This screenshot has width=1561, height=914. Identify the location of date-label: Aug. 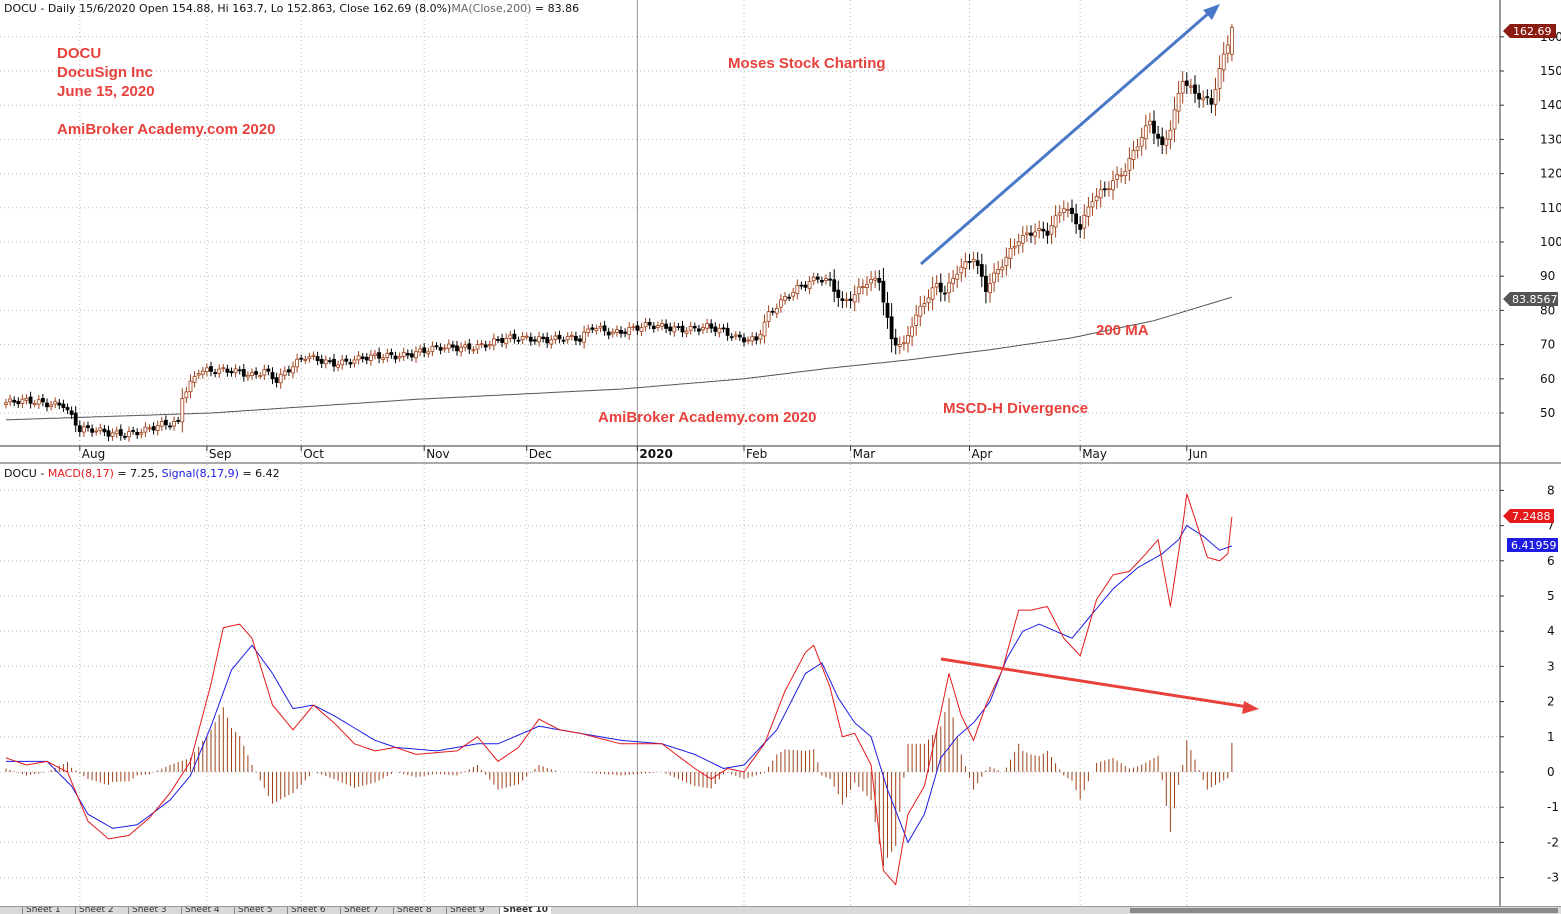
(93, 454).